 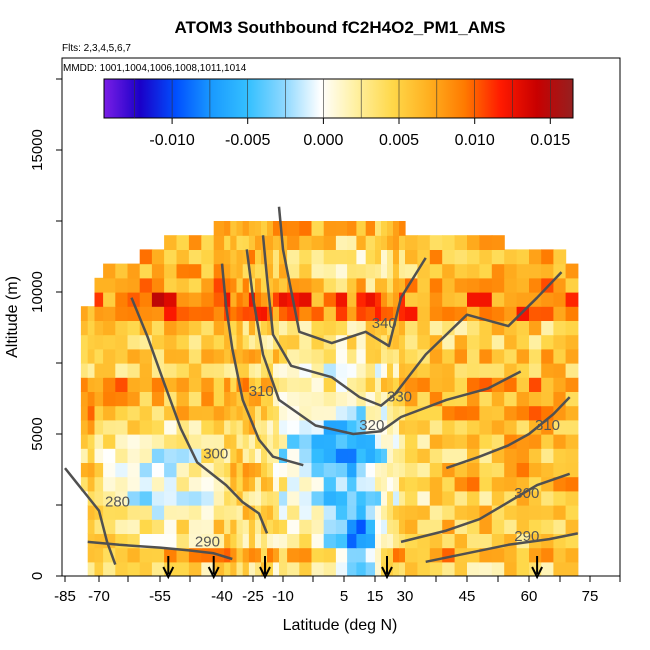 What do you see at coordinates (375, 596) in the screenshot?
I see `x-tick-label: 15` at bounding box center [375, 596].